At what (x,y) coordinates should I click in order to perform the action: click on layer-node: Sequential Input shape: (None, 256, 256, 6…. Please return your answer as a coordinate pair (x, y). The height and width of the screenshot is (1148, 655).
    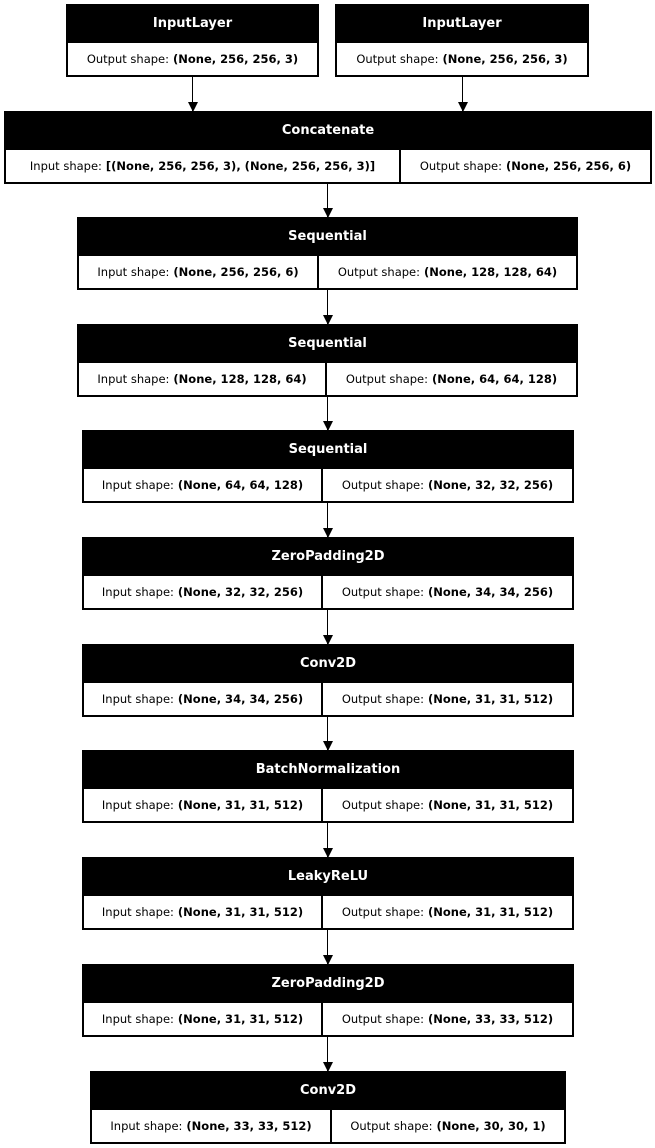
    Looking at the image, I should click on (327, 253).